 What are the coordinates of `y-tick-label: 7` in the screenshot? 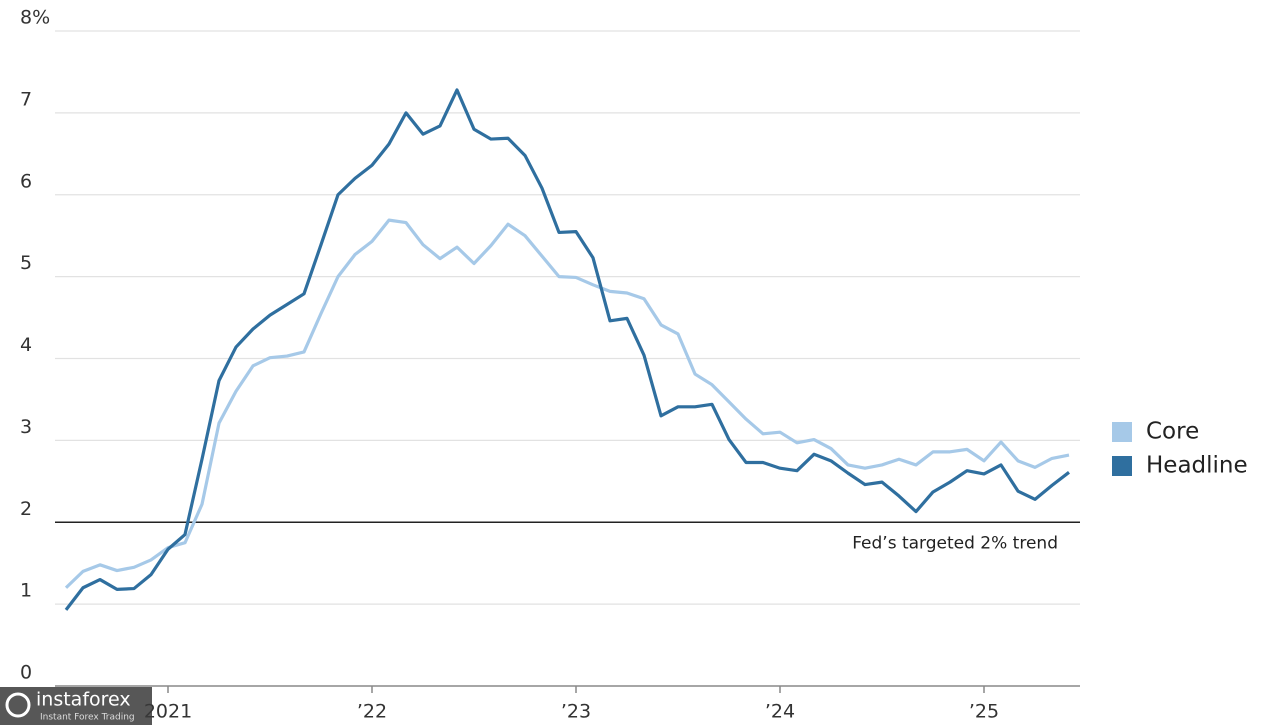 It's located at (26, 99).